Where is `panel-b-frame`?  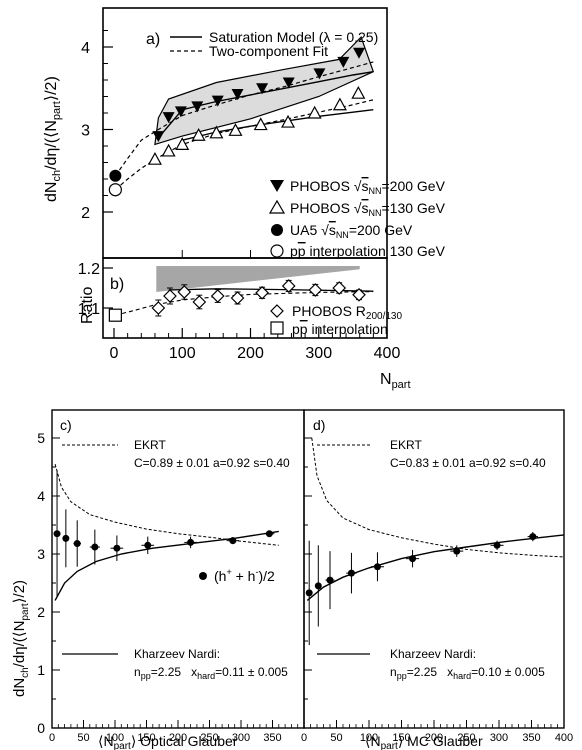 panel-b-frame is located at coordinates (245, 298).